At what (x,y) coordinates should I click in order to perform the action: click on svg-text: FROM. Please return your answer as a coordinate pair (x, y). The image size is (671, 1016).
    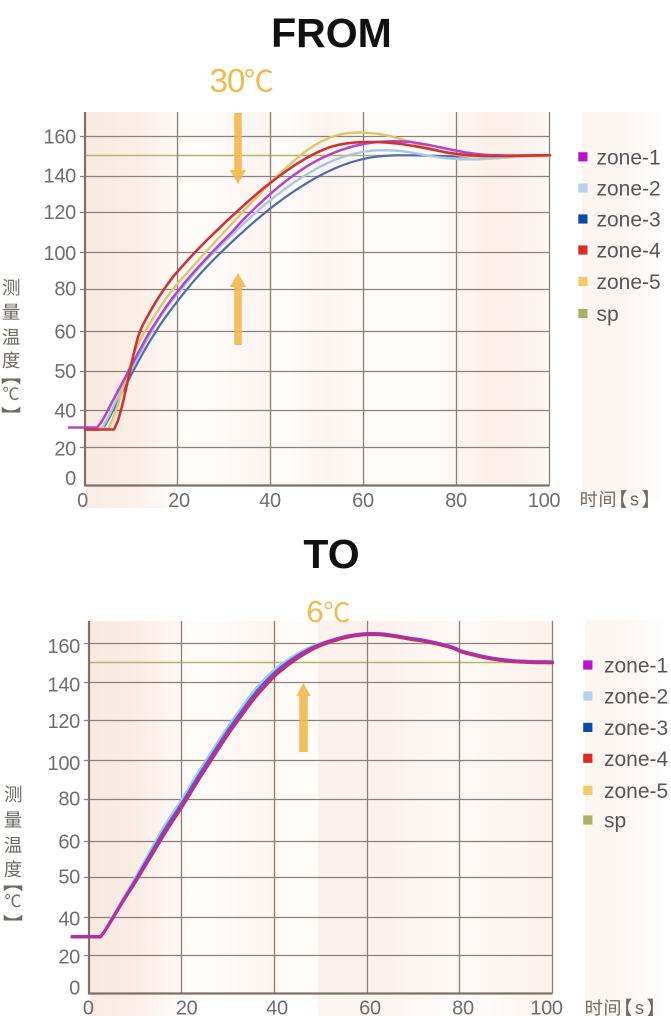
    Looking at the image, I should click on (331, 33).